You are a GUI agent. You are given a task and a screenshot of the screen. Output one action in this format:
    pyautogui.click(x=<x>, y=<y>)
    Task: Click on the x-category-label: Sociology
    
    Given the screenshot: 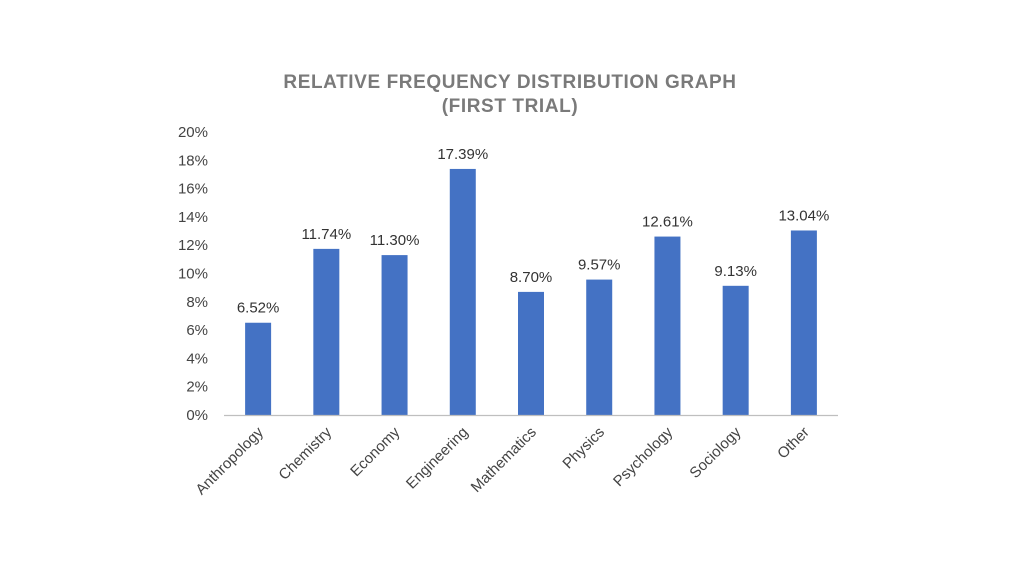 What is the action you would take?
    pyautogui.click(x=715, y=452)
    